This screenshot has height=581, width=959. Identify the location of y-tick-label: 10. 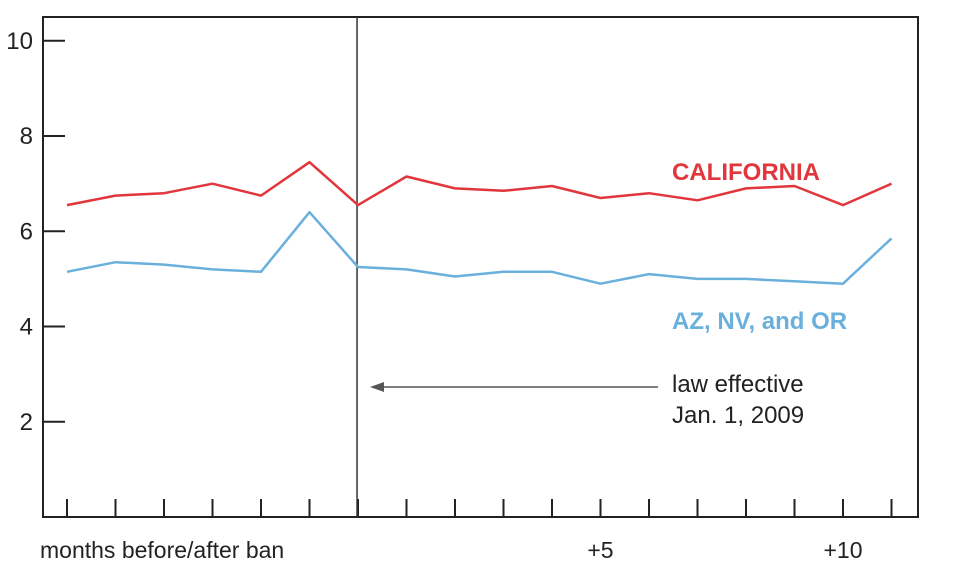
(19, 41).